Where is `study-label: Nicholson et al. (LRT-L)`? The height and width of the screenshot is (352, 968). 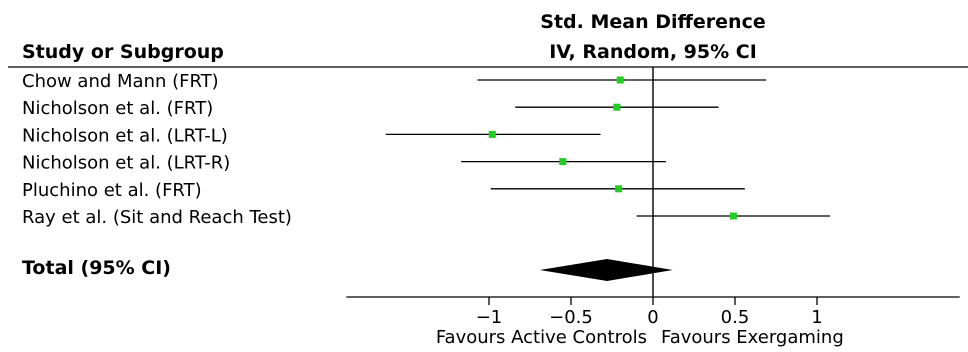
study-label: Nicholson et al. (LRT-L) is located at coordinates (125, 135).